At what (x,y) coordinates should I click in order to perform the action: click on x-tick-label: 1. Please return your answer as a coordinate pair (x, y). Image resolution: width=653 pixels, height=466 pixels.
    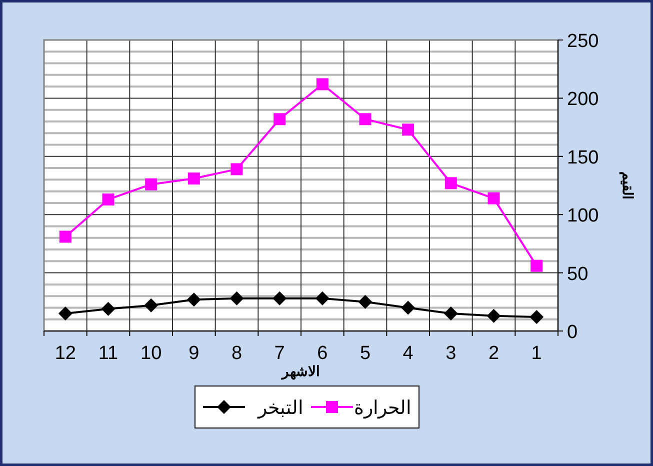
    Looking at the image, I should click on (536, 353).